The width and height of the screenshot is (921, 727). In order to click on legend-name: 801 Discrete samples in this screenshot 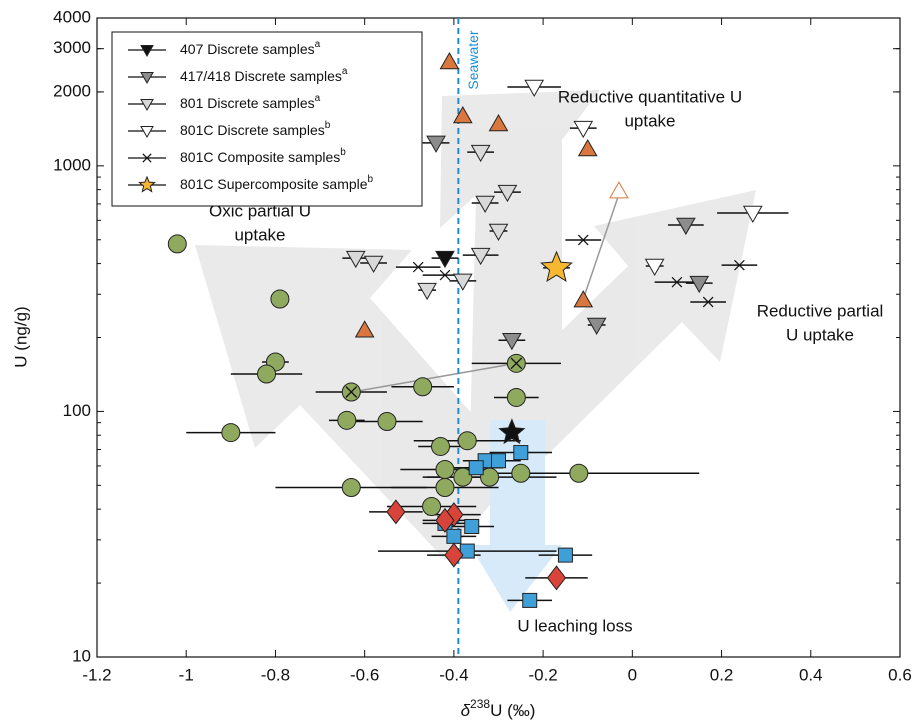, I will do `click(247, 103)`.